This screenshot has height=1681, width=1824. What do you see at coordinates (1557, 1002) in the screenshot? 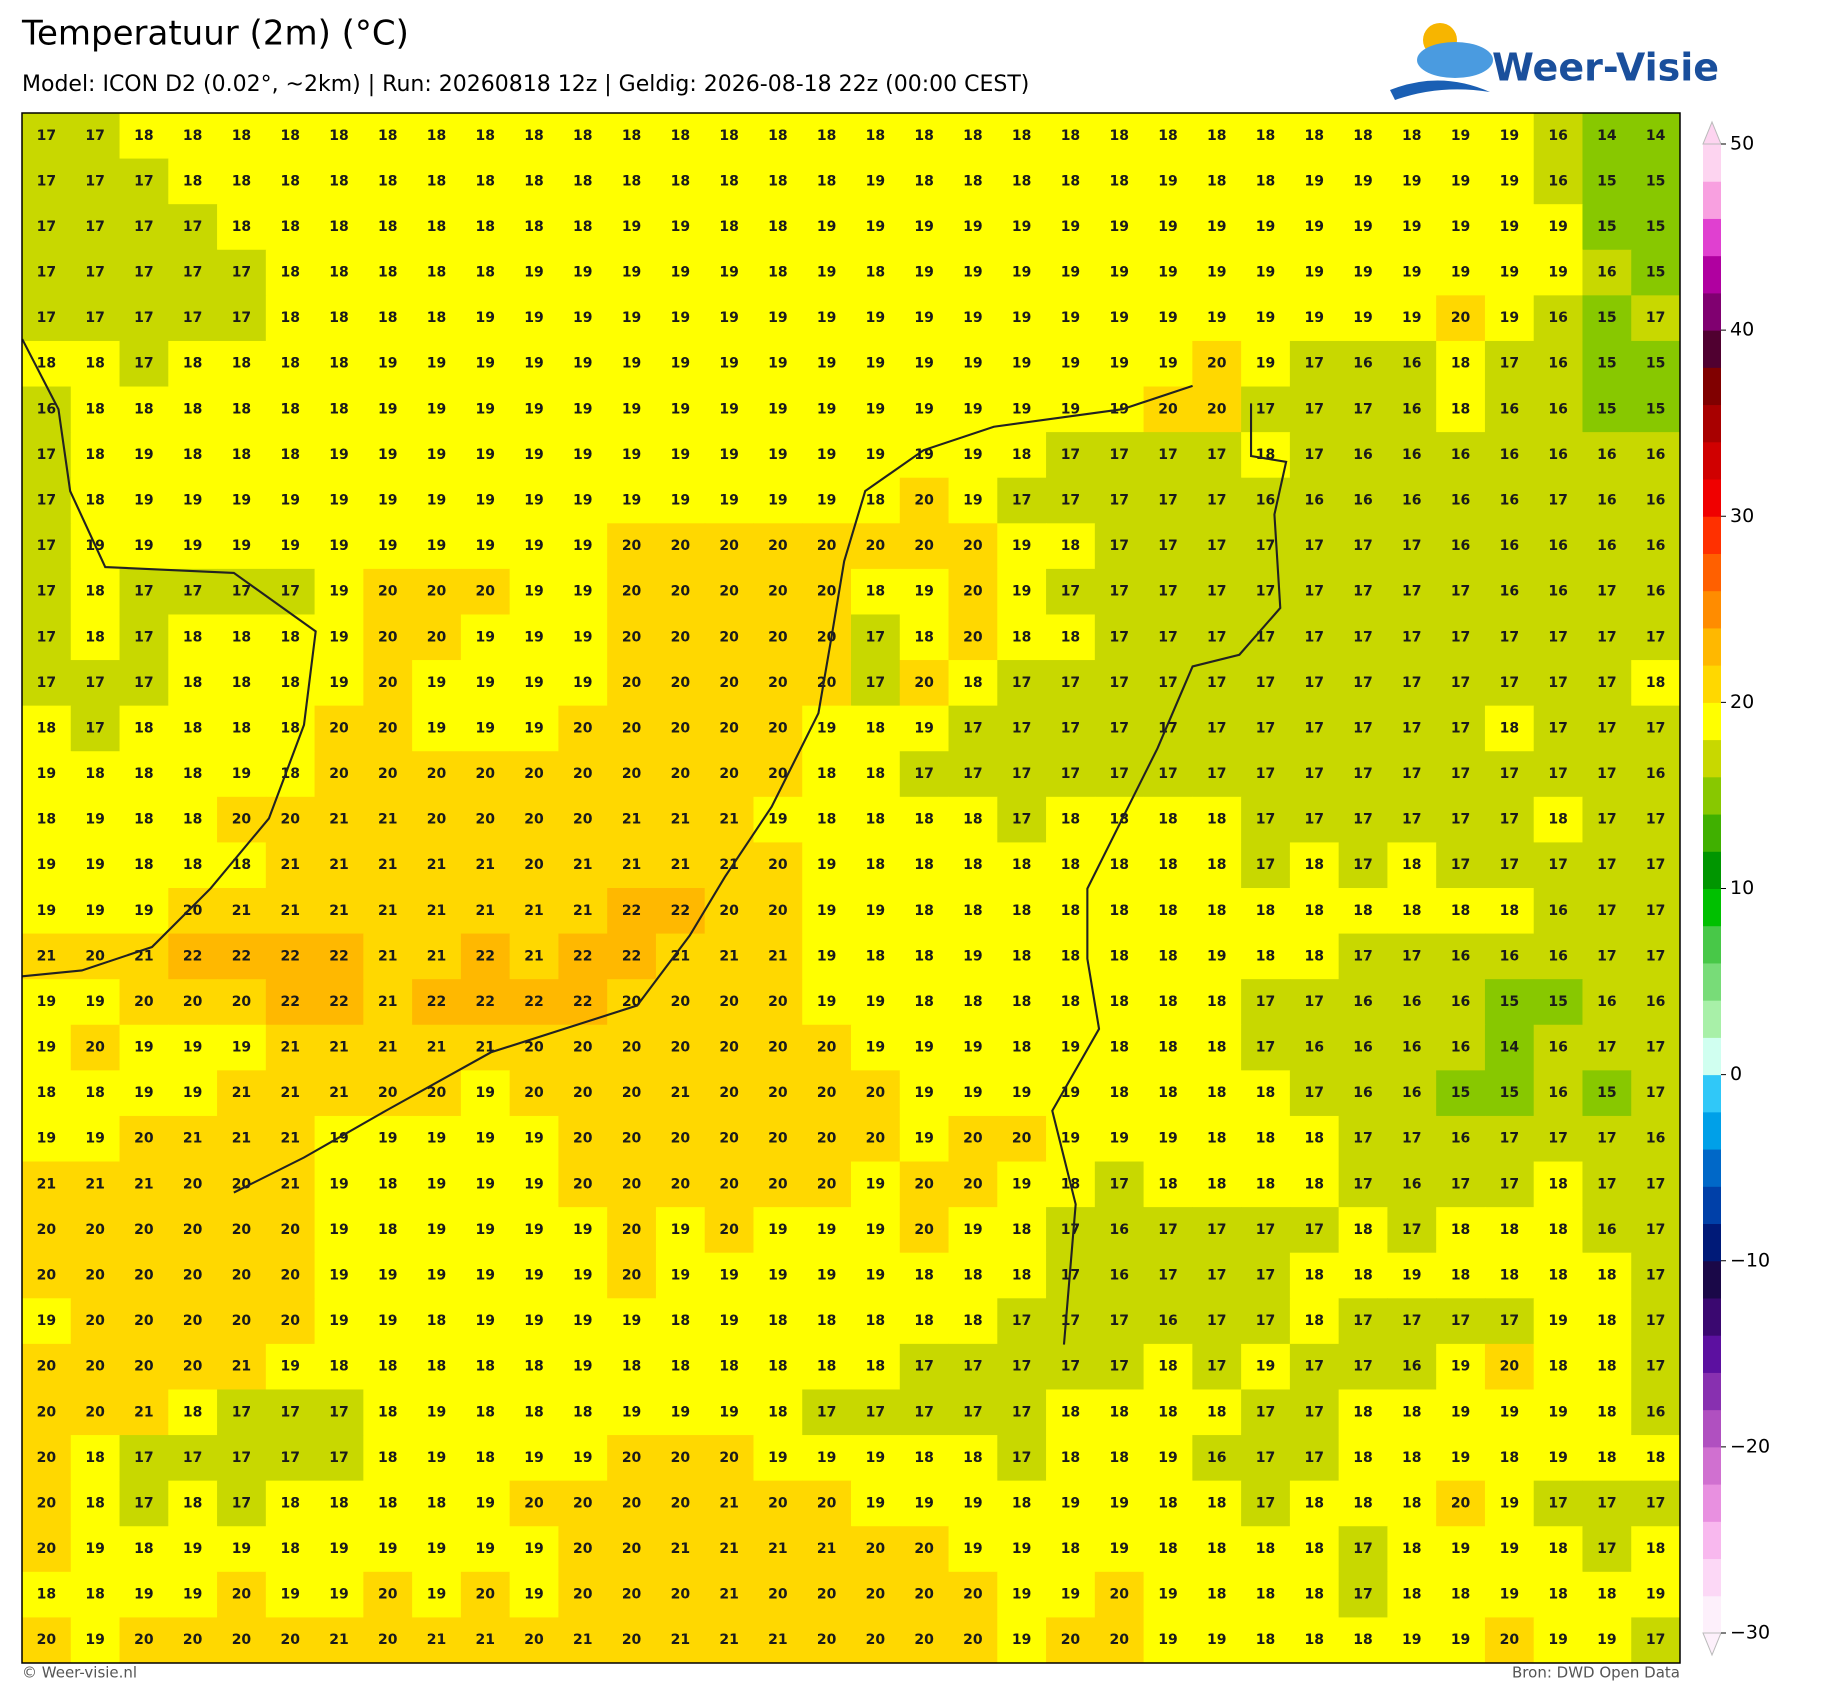
I see `temperature-label: 15` at bounding box center [1557, 1002].